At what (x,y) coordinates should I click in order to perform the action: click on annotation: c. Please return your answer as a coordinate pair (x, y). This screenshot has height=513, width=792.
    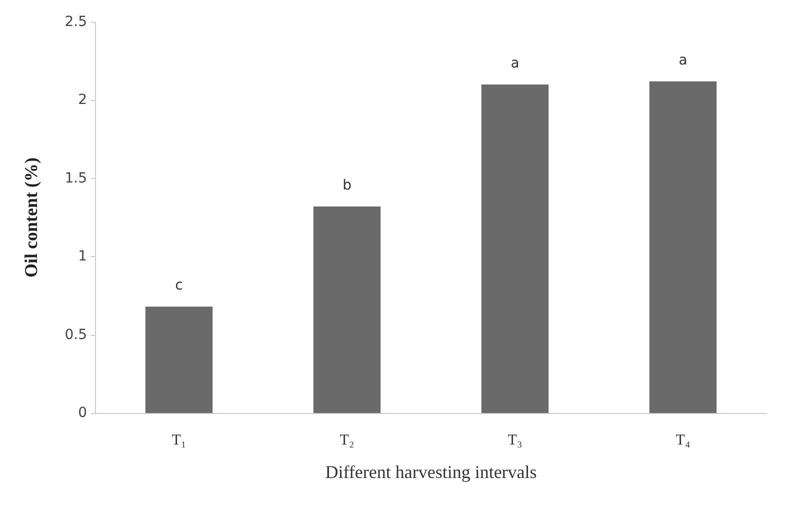
    Looking at the image, I should click on (179, 286).